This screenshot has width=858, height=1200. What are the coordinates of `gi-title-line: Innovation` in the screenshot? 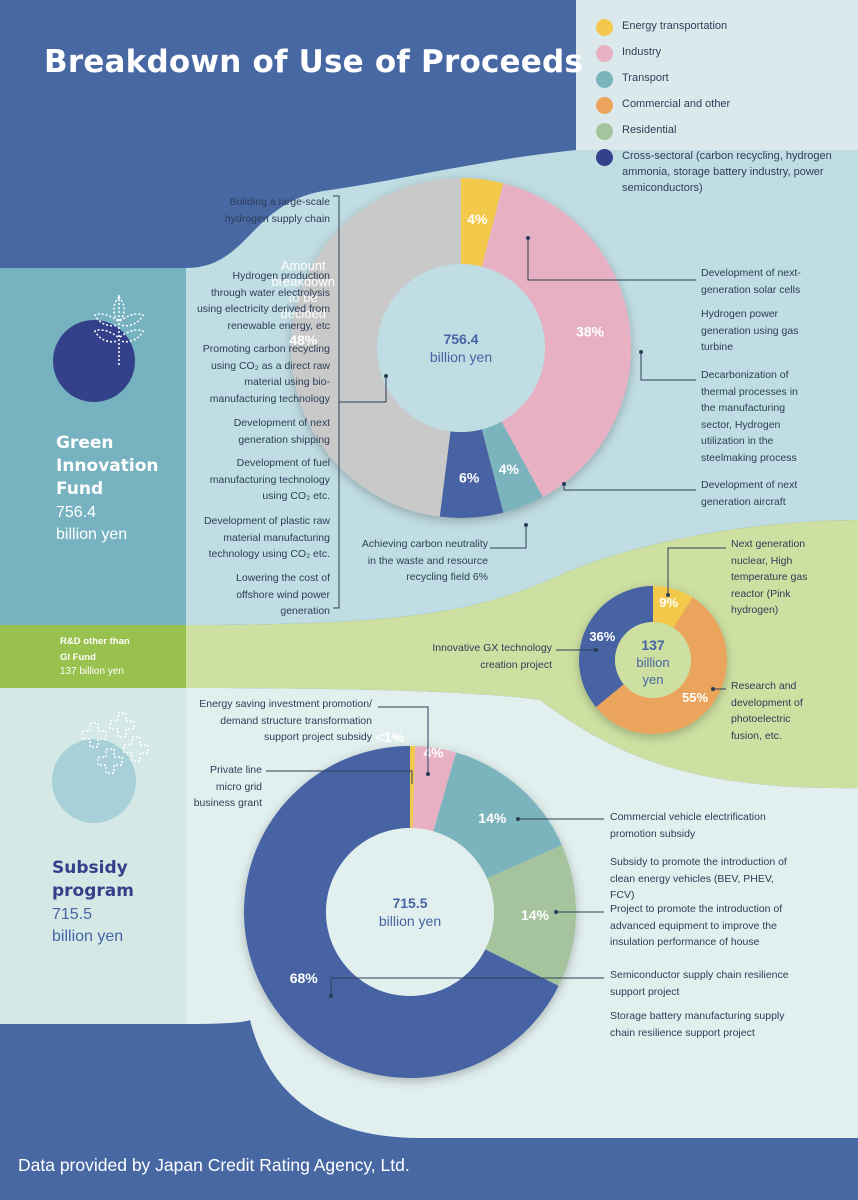 It's located at (107, 466).